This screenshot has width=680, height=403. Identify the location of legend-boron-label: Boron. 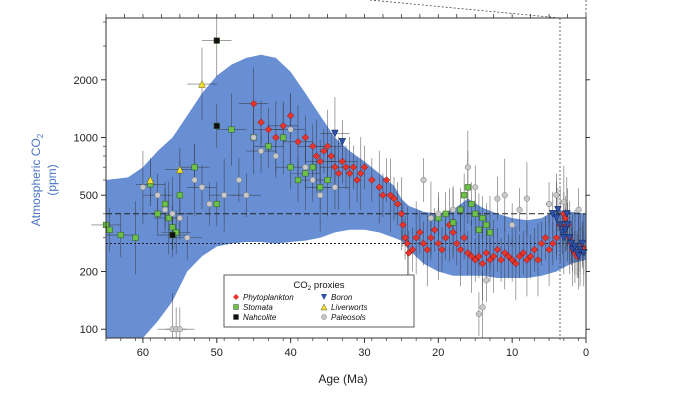
(342, 297).